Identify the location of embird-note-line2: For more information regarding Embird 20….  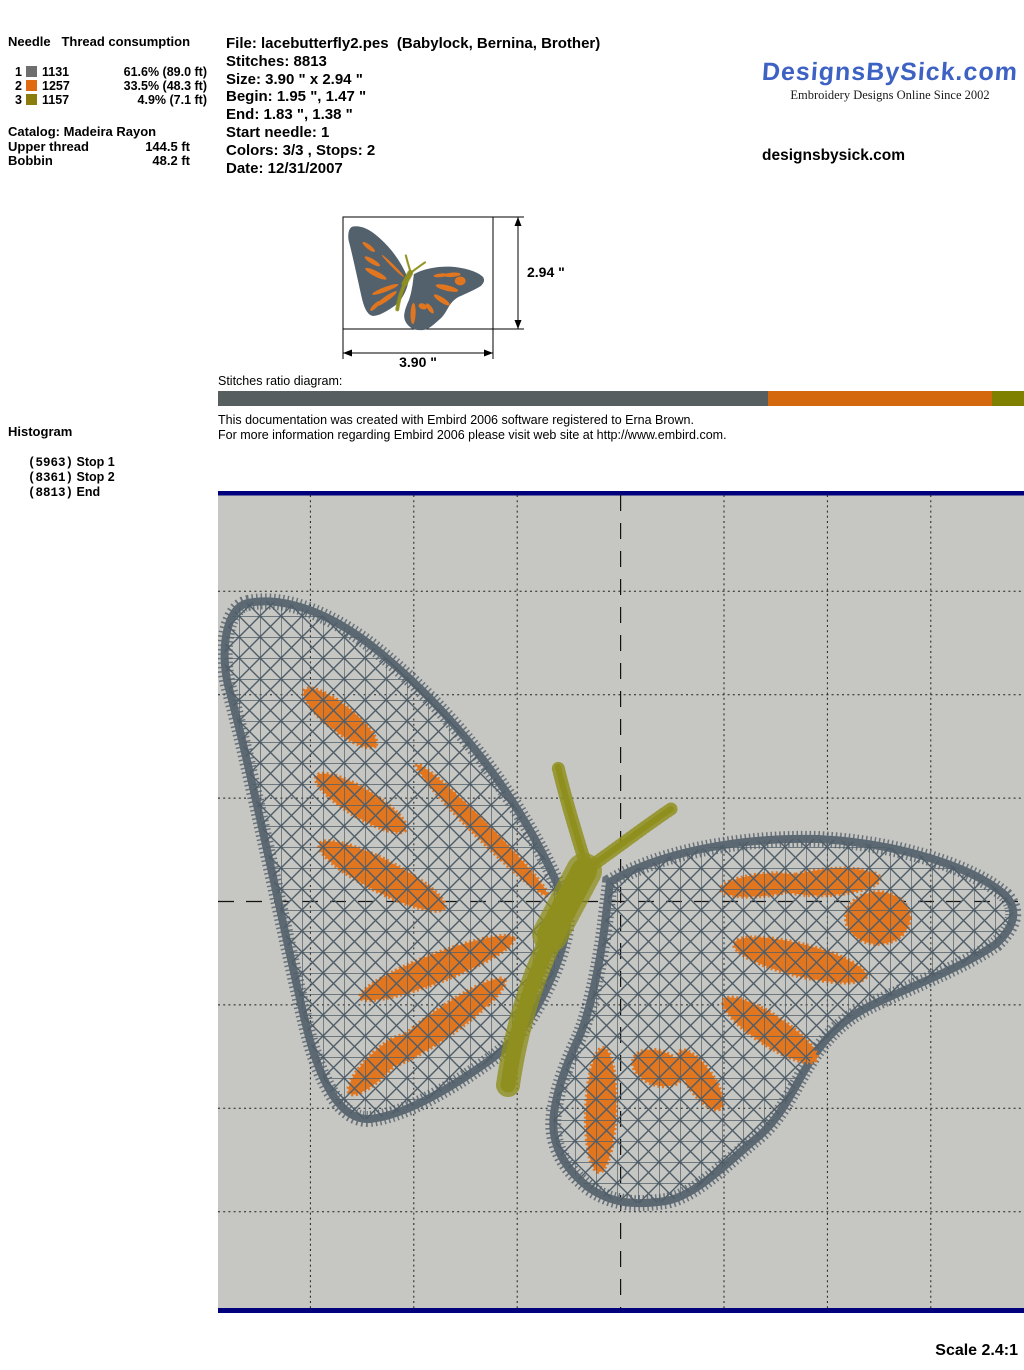
(472, 435).